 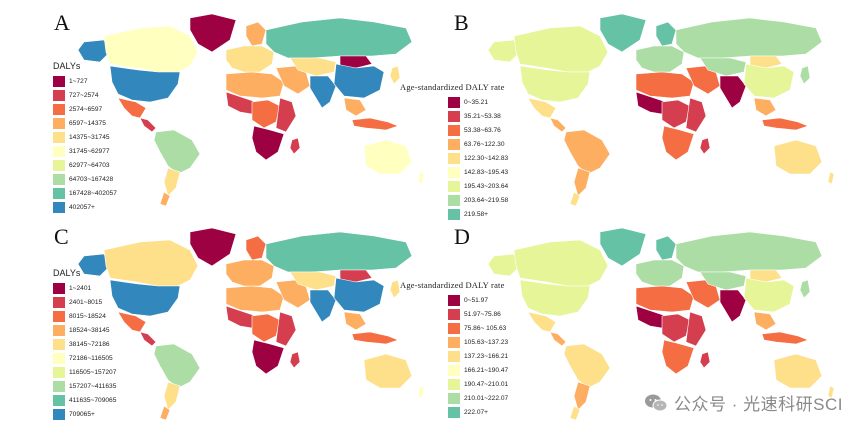 What do you see at coordinates (84, 372) in the screenshot?
I see `legend-item: 116505~157207` at bounding box center [84, 372].